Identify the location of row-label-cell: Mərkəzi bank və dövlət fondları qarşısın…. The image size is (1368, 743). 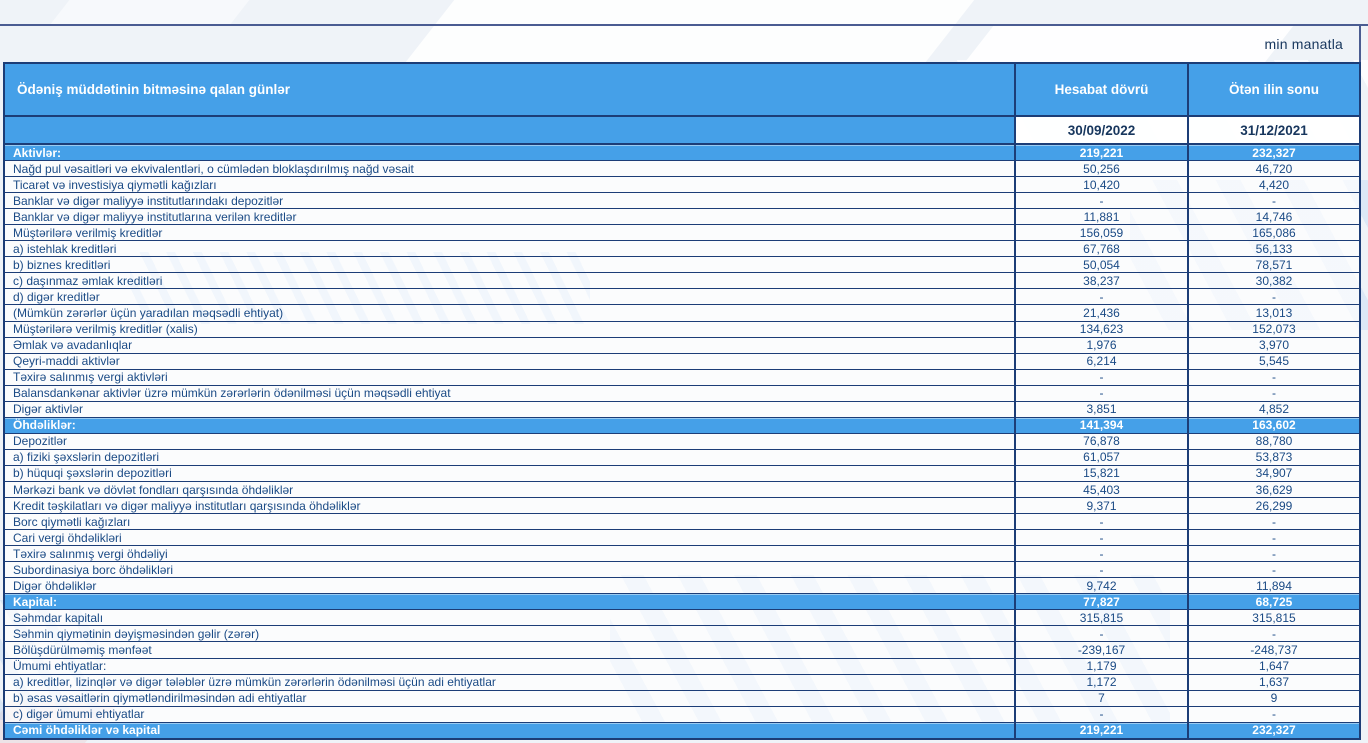
(509, 489).